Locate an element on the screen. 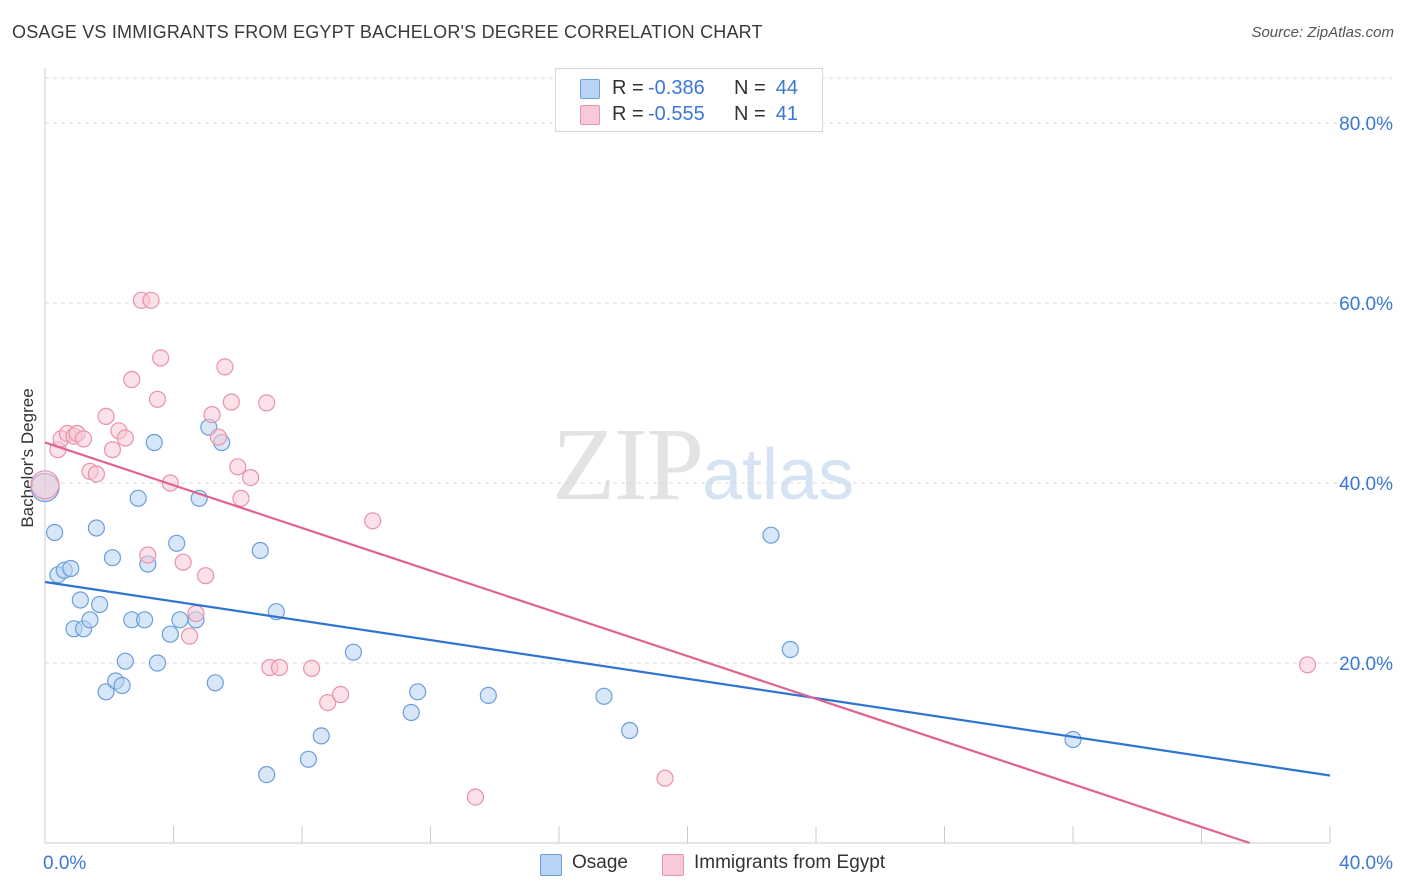 The height and width of the screenshot is (892, 1406). watermark: ZIPatlas is located at coordinates (703, 464).